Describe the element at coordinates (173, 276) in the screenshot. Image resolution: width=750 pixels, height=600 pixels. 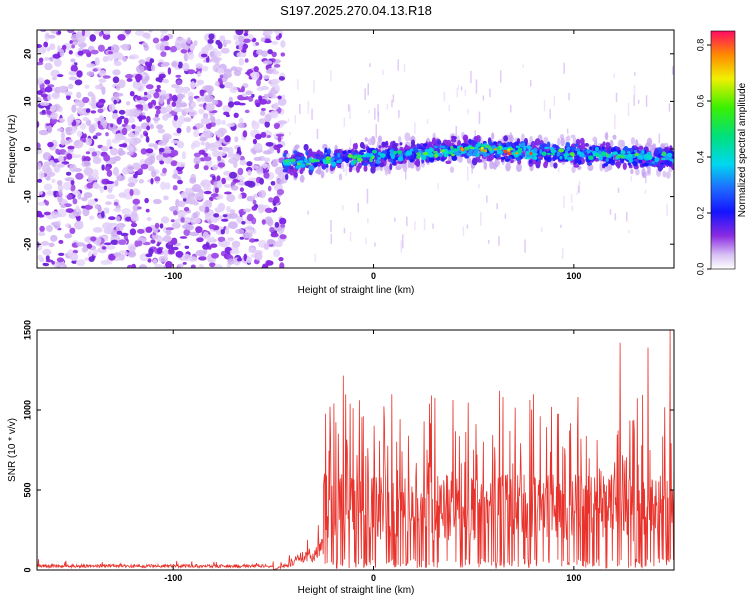
I see `spectrogram-xtick-label: -100` at that location.